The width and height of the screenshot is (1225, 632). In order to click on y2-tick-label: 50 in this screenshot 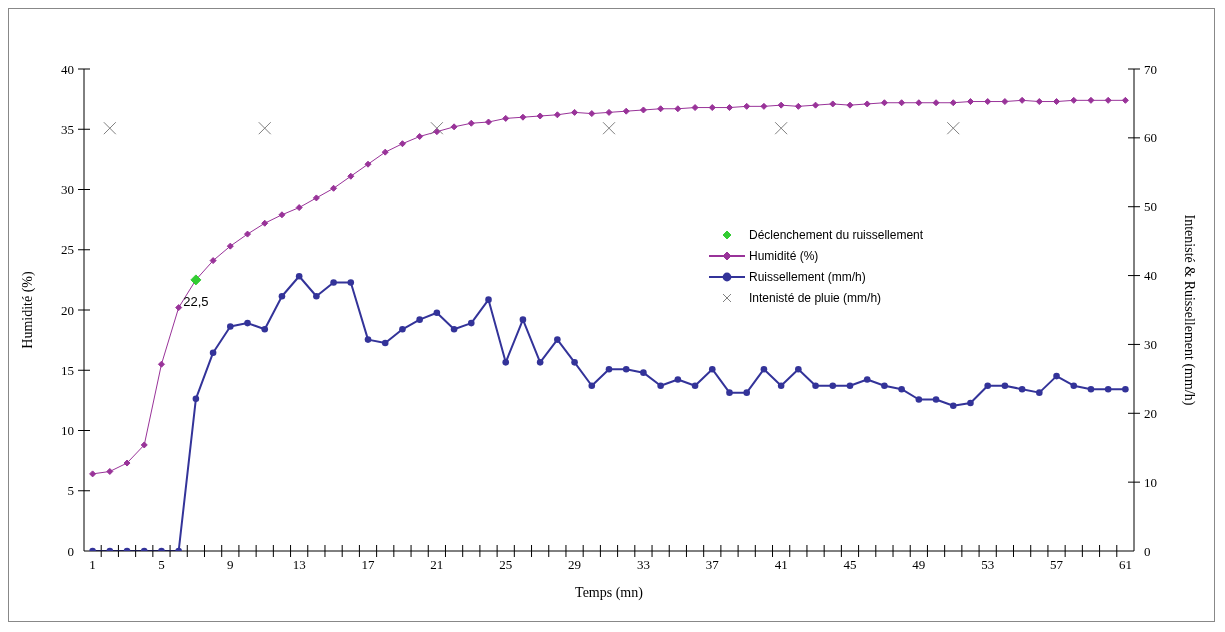, I will do `click(1150, 207)`.